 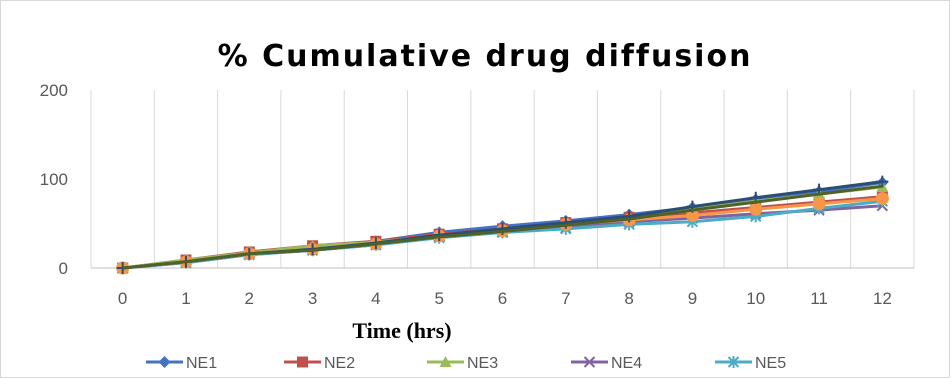 I want to click on legend-item: NE2, so click(x=319, y=363).